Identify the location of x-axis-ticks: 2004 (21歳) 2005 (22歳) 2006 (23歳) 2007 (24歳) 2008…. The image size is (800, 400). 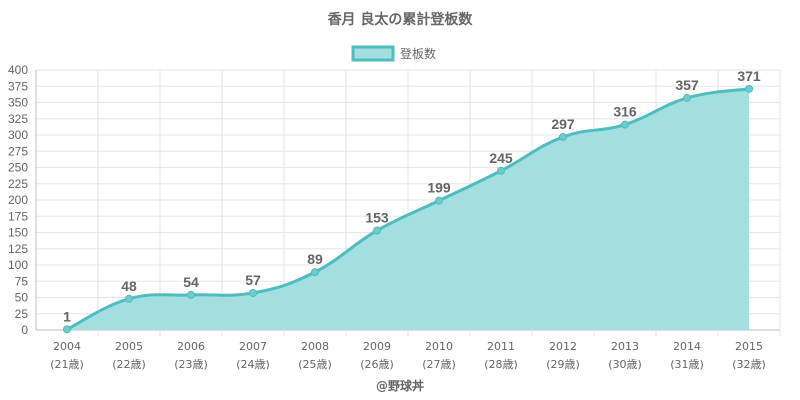
(408, 355).